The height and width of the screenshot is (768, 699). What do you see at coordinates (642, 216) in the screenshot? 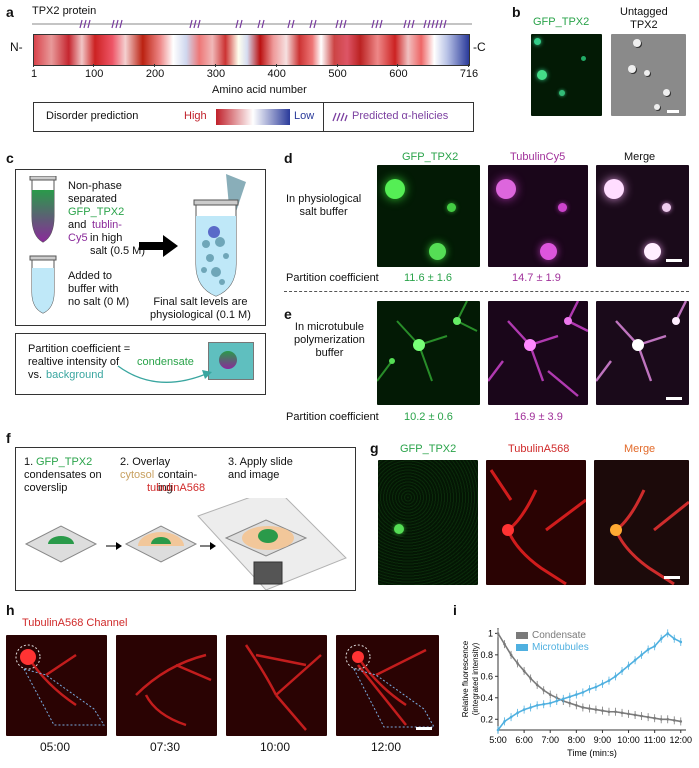
I see `d-merge-image` at bounding box center [642, 216].